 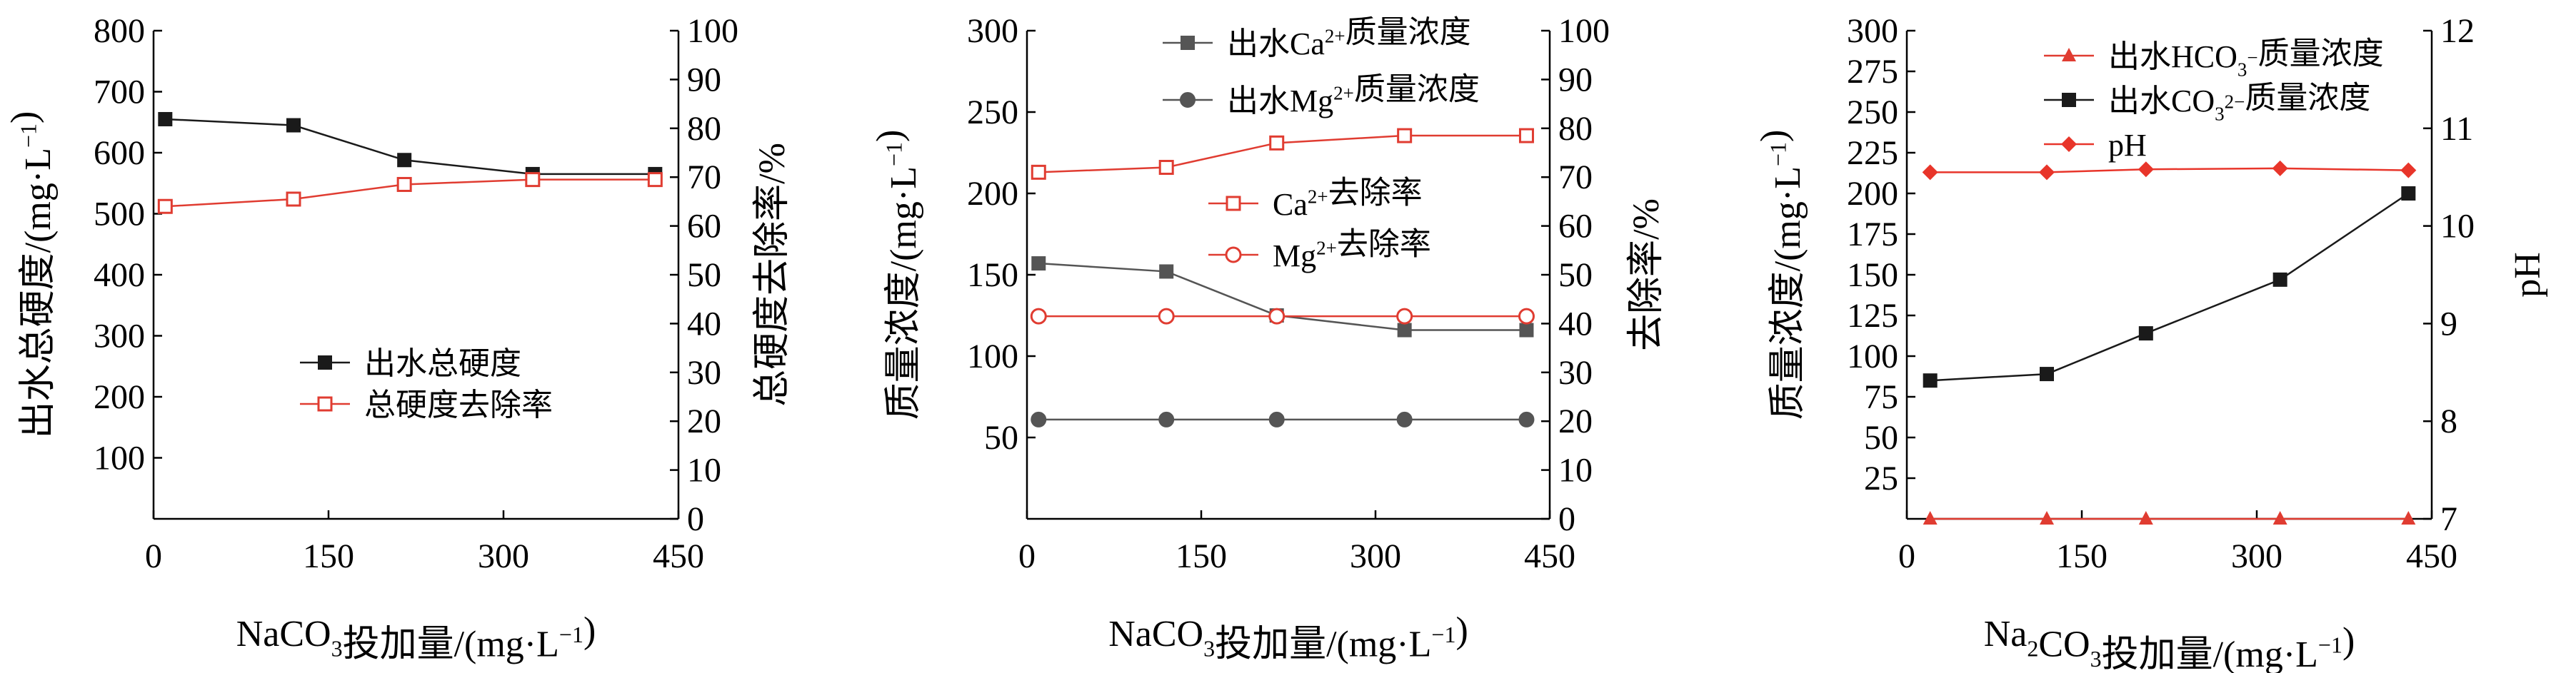 What do you see at coordinates (31, 275) in the screenshot?
I see `y-axis-title-left: 出水总硬度/(mg·L−1)` at bounding box center [31, 275].